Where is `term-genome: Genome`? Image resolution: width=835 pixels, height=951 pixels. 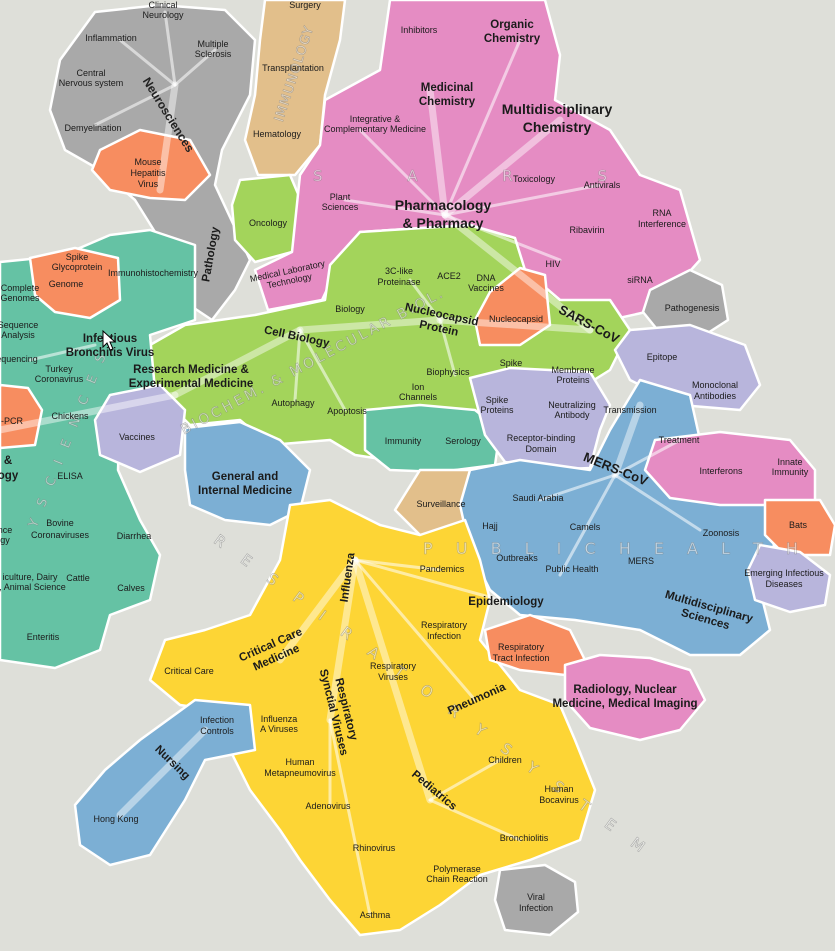 term-genome: Genome is located at coordinates (66, 284).